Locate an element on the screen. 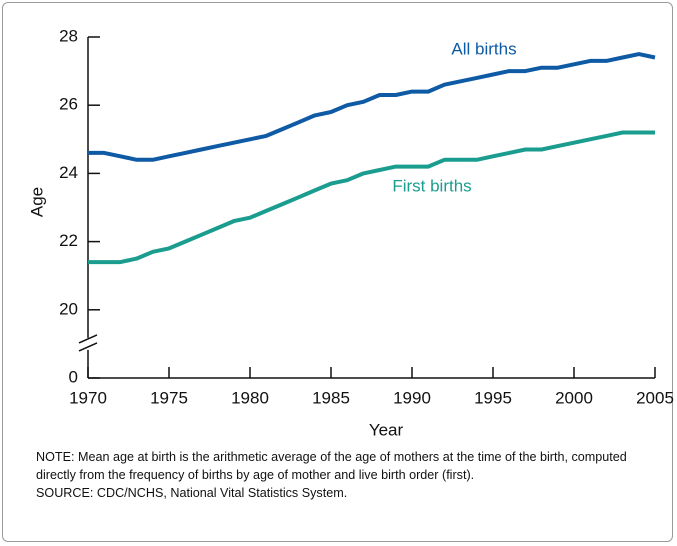 The image size is (677, 546). y-tick-label: 0 is located at coordinates (73, 376).